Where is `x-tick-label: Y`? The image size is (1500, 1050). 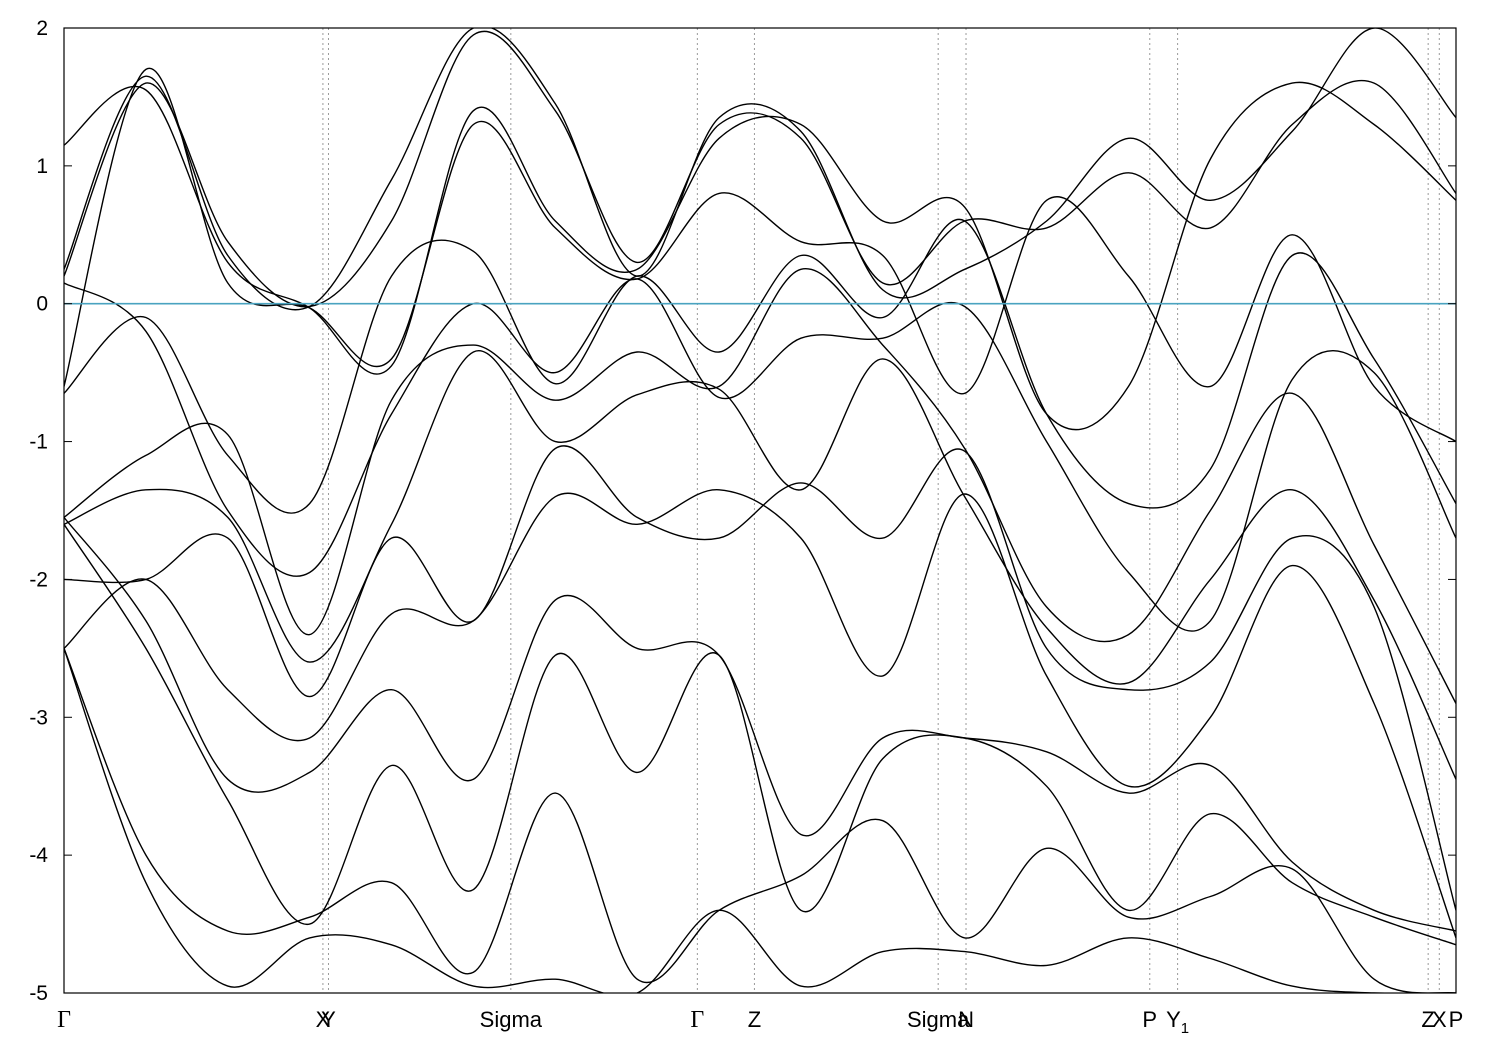
x-tick-label: Y is located at coordinates (328, 1019).